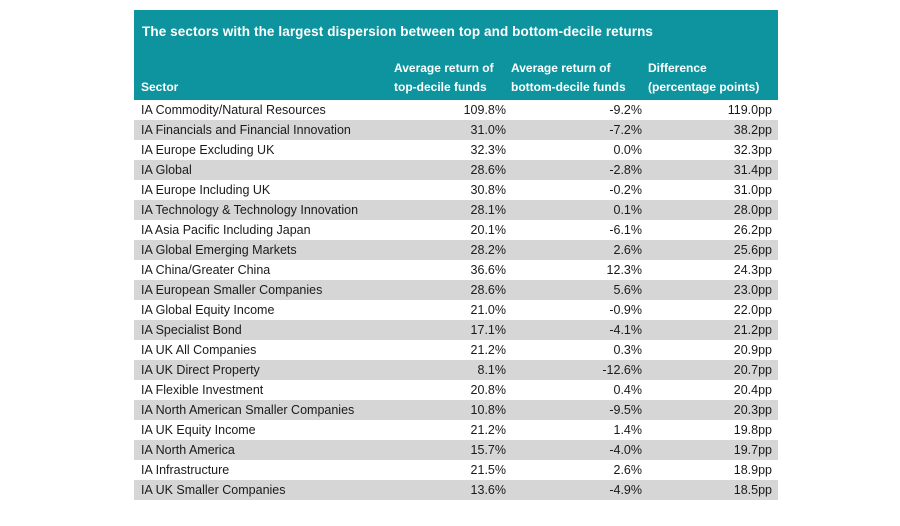 The height and width of the screenshot is (526, 900). Describe the element at coordinates (752, 390) in the screenshot. I see `difference-cell: 20.4pp` at that location.